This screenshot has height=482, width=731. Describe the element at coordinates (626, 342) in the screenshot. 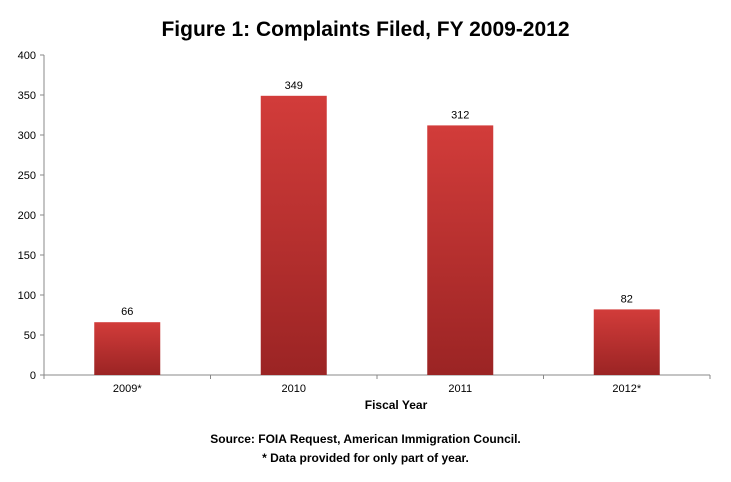

I see `bar-2012` at that location.